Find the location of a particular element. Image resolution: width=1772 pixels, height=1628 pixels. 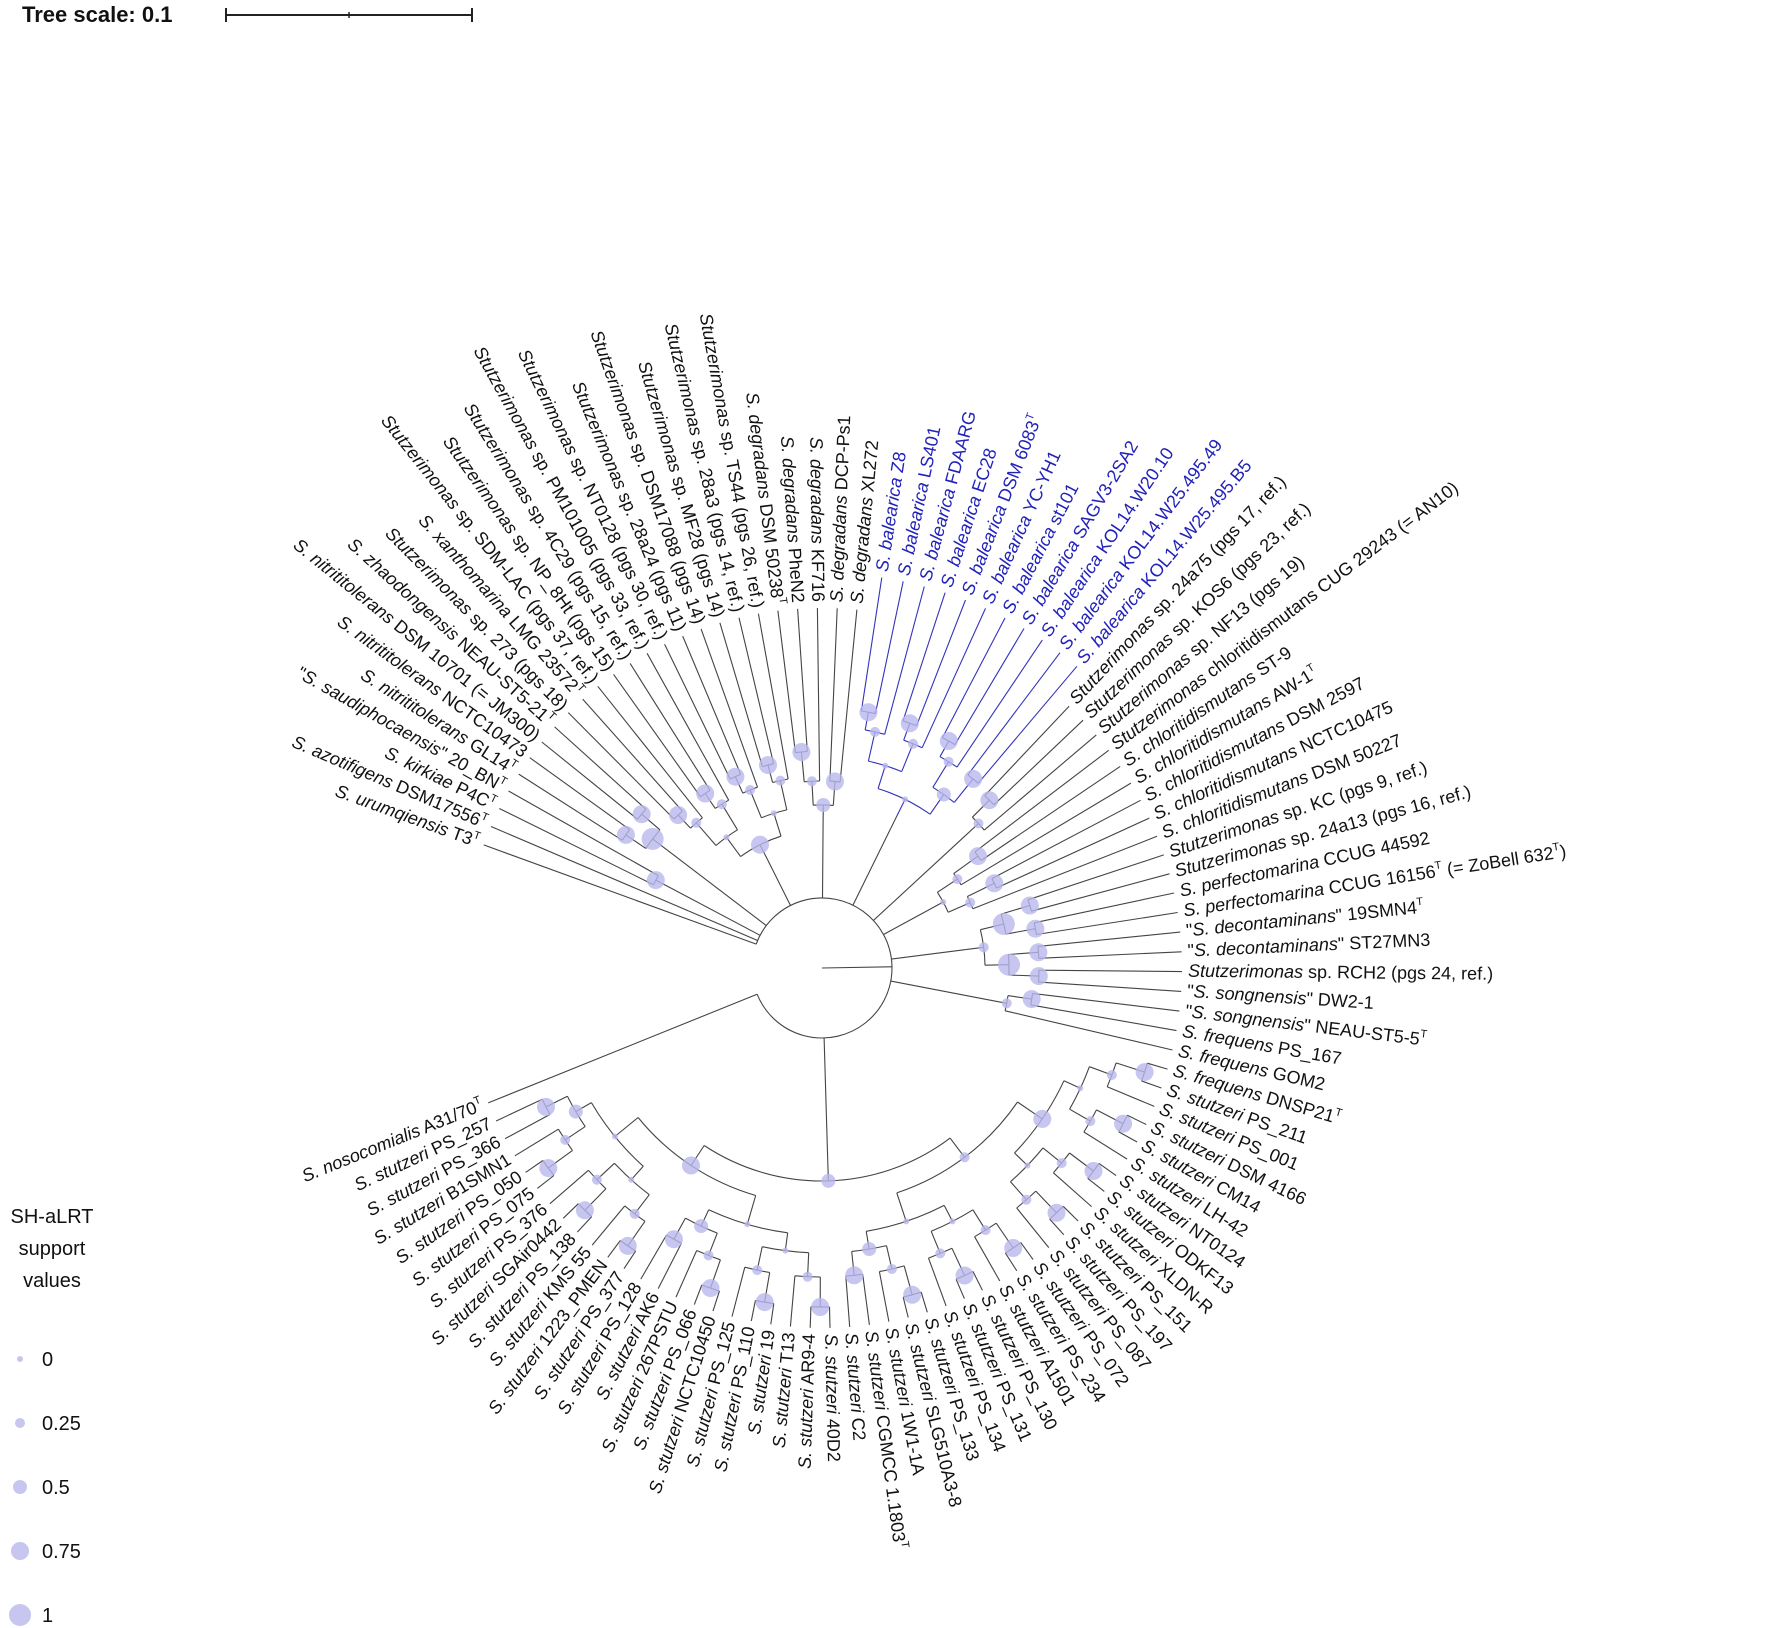

tip-label: S. degradans DCP-Ps1 is located at coordinates (840, 509).